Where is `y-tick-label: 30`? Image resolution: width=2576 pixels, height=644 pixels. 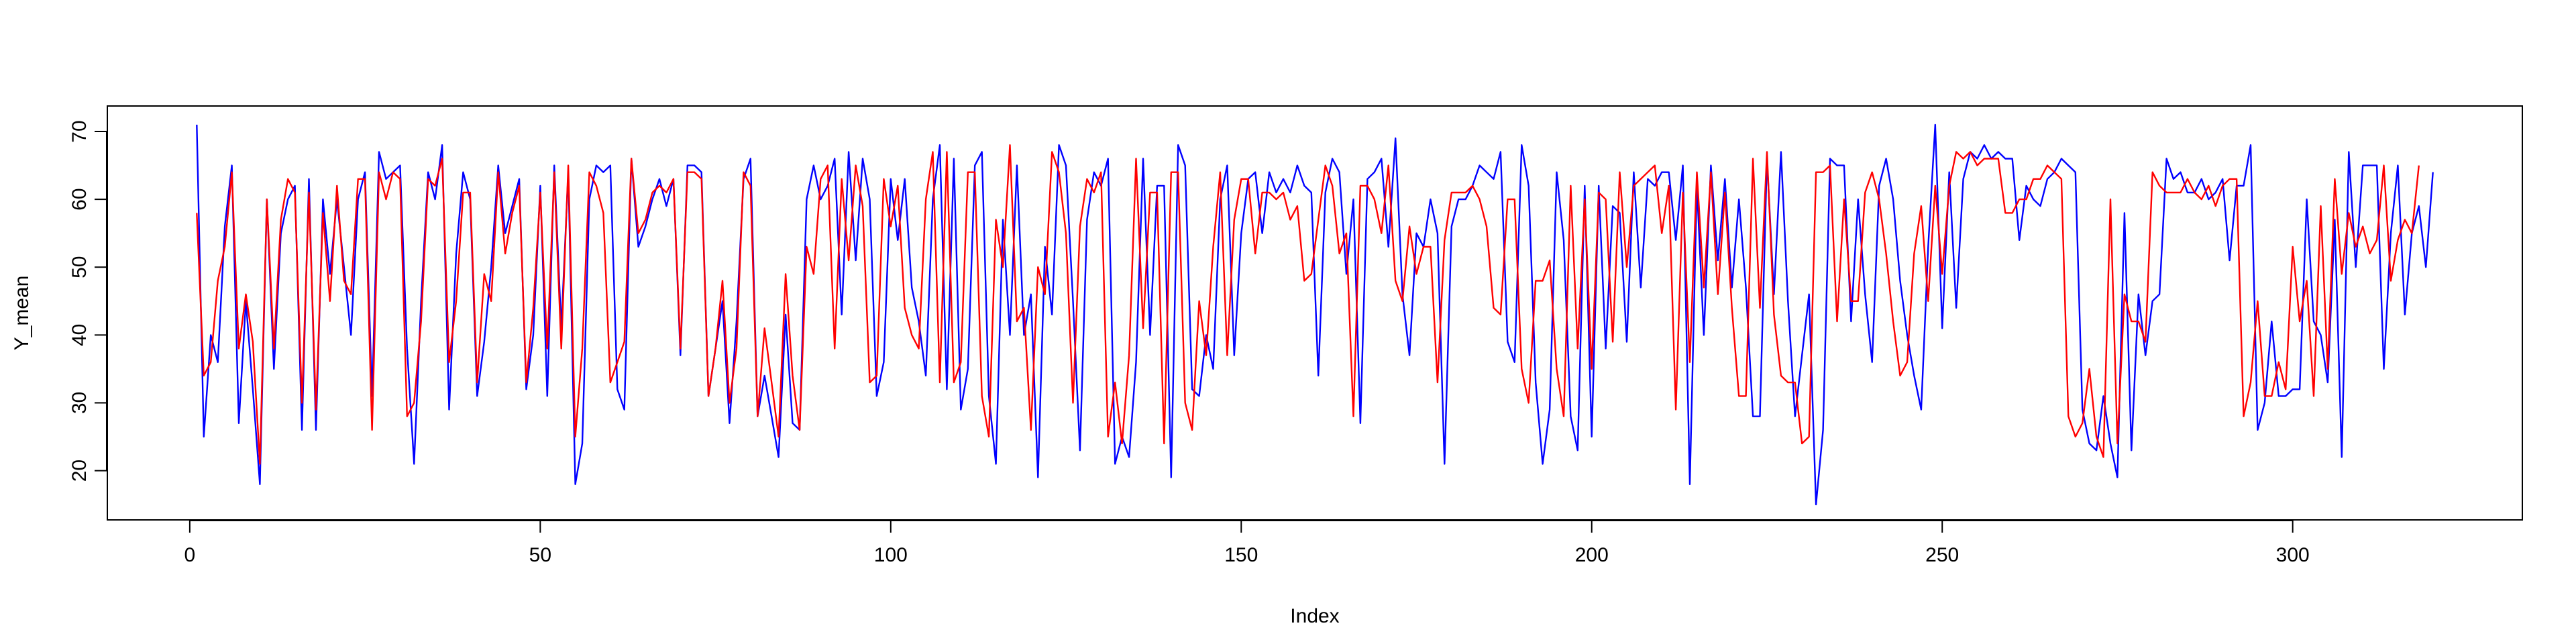
y-tick-label: 30 is located at coordinates (79, 403).